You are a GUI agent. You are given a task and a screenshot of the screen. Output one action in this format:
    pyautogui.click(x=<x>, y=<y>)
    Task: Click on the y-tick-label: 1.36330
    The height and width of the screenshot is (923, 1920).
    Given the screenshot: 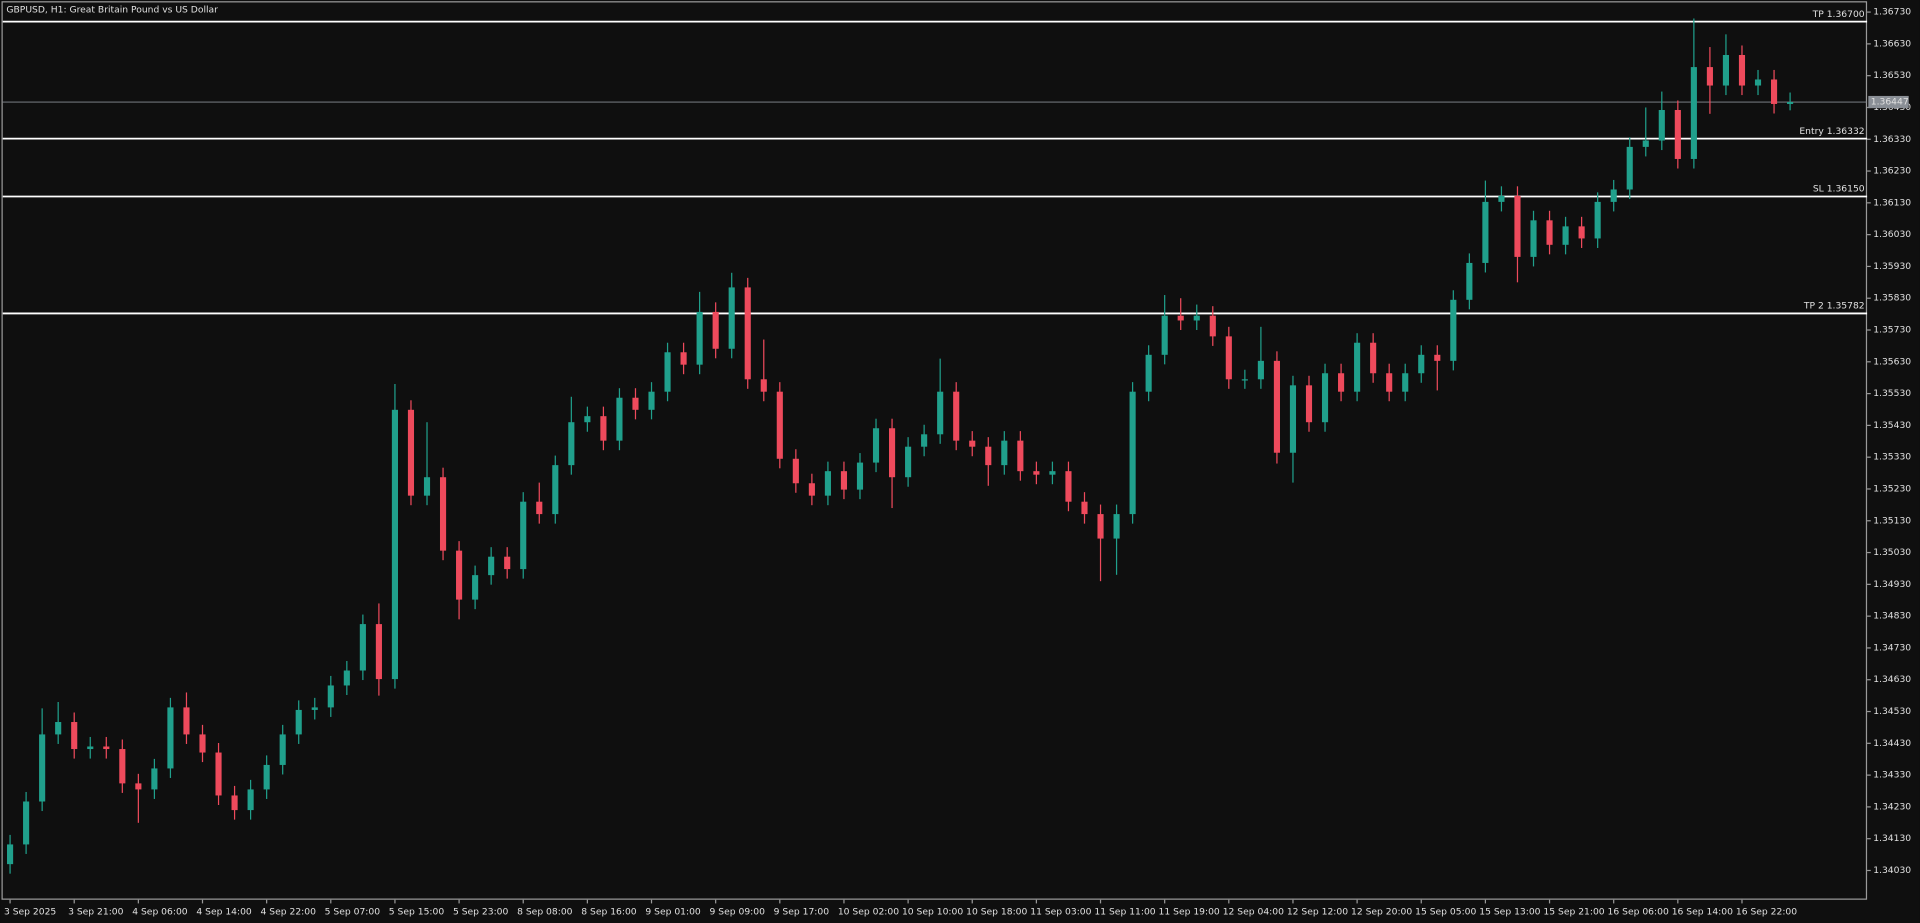 What is the action you would take?
    pyautogui.click(x=1892, y=139)
    